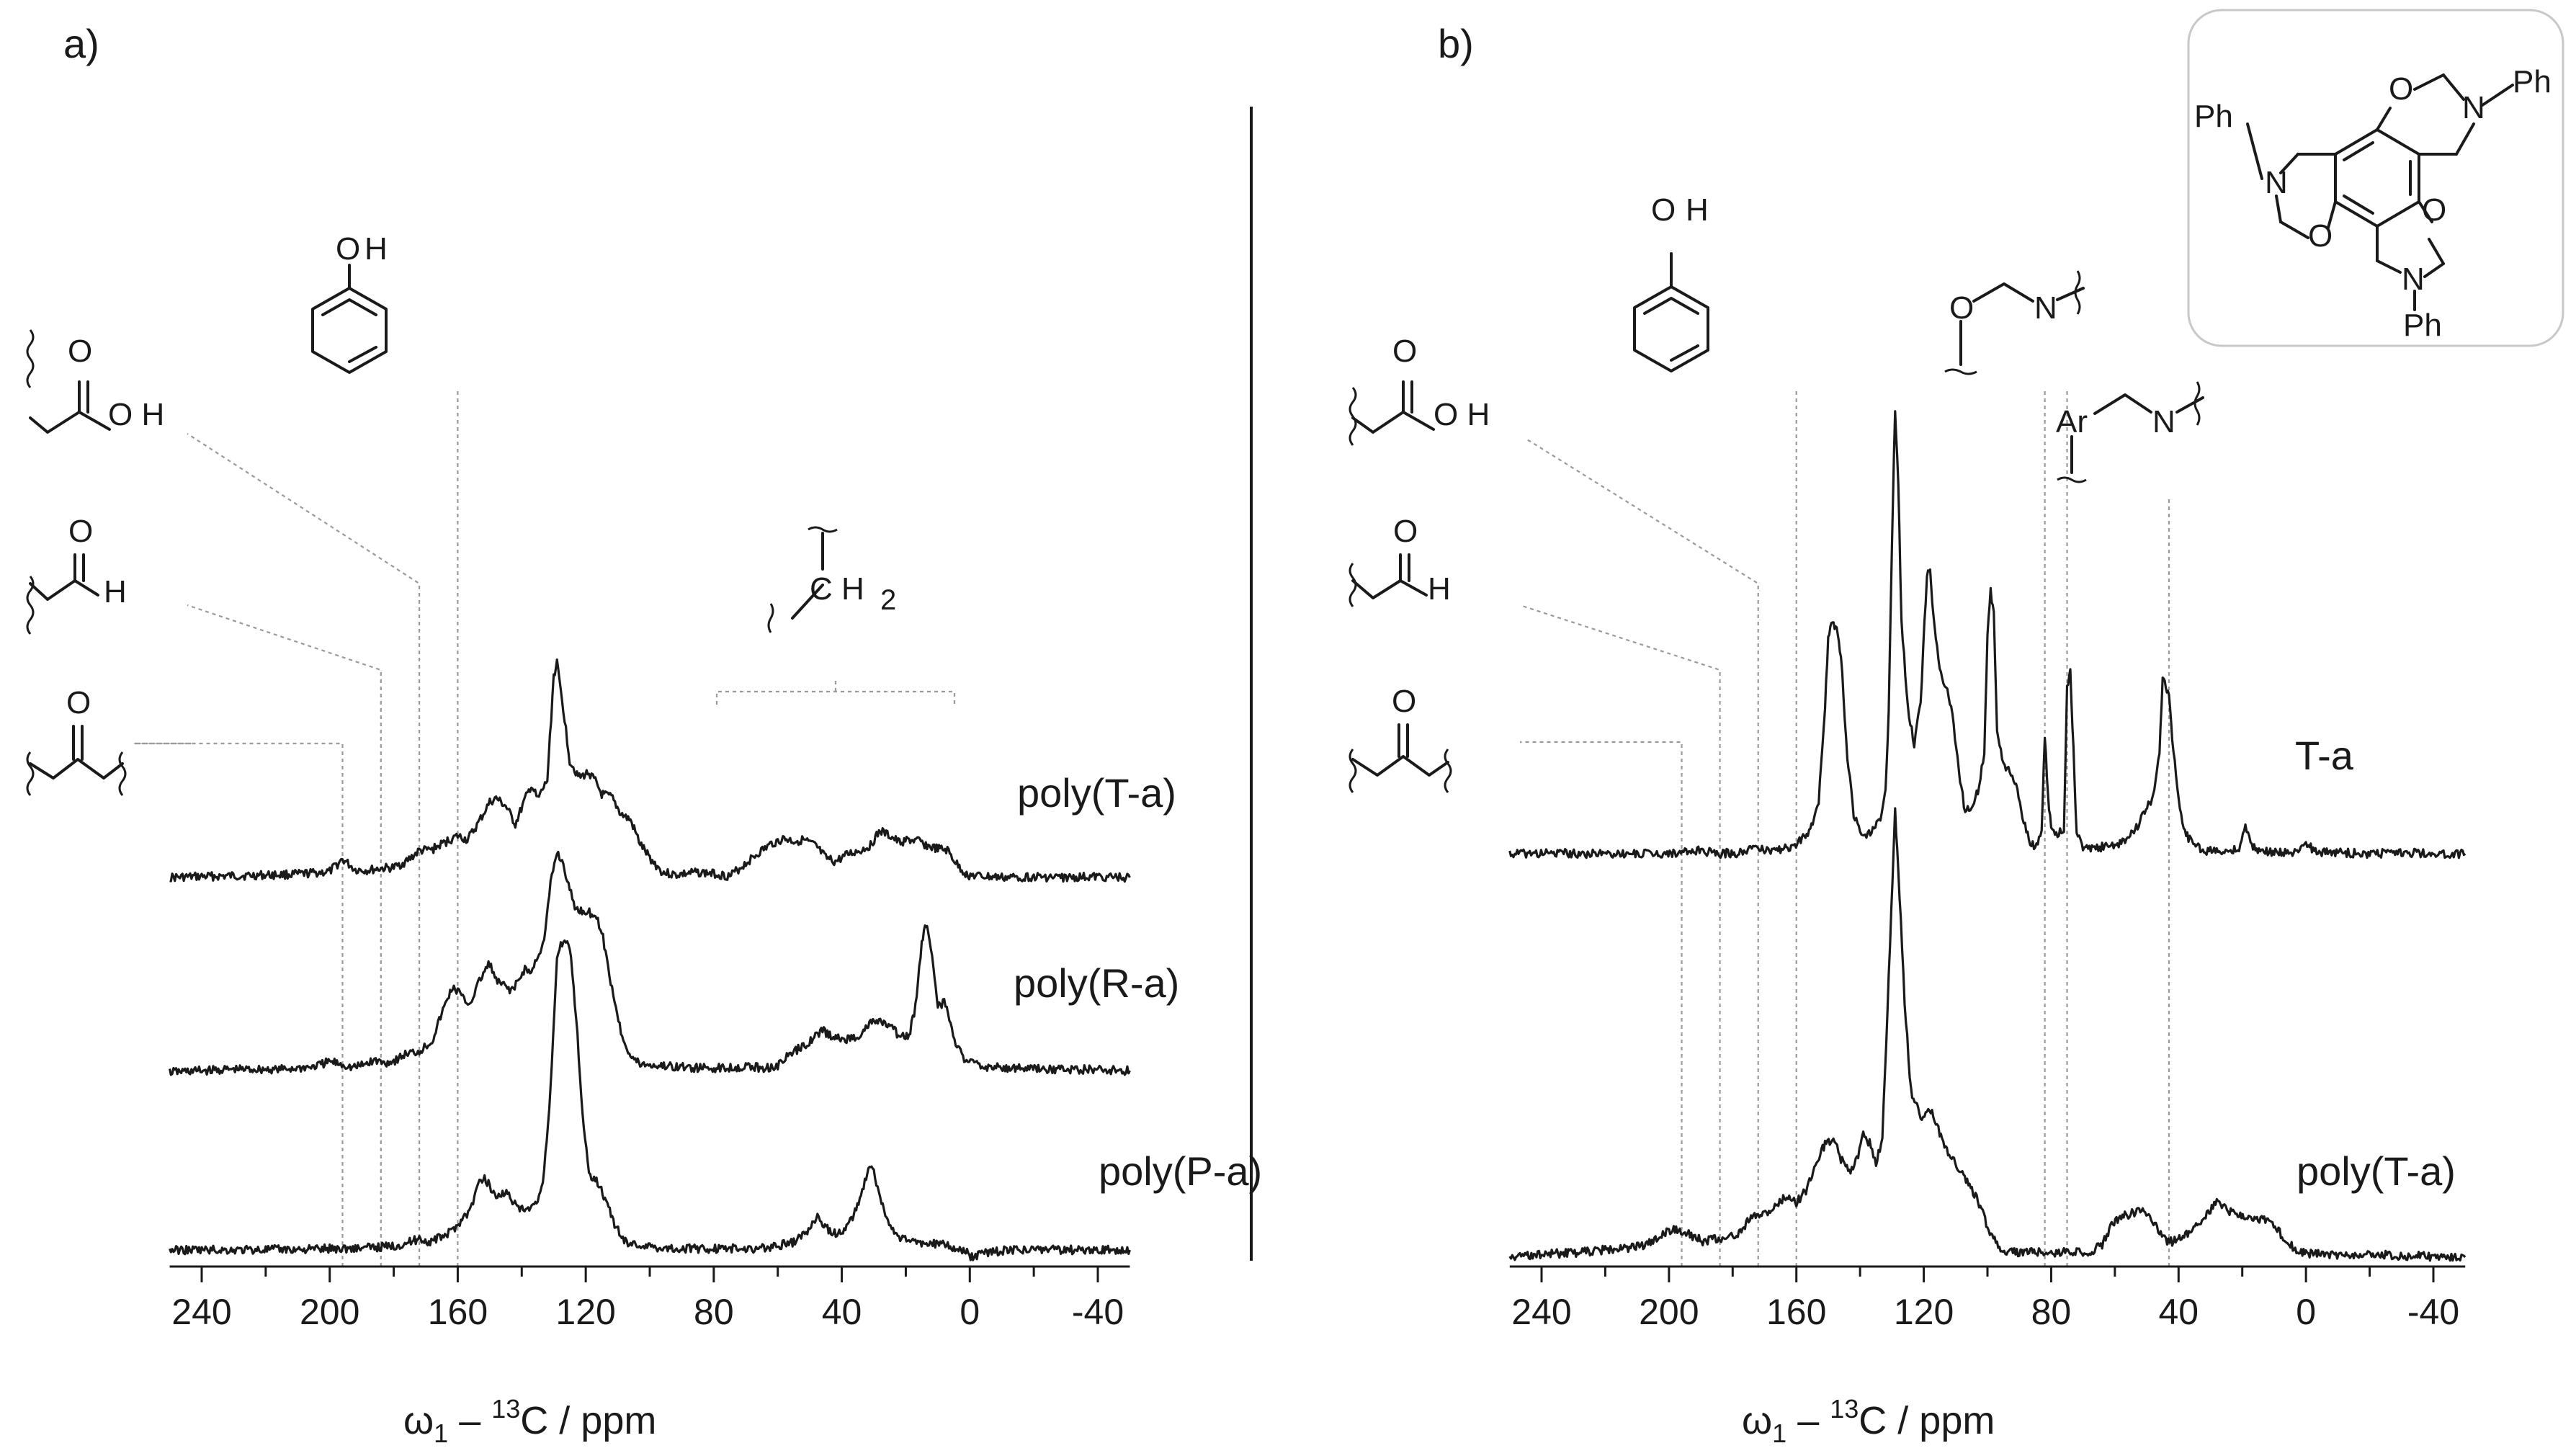  What do you see at coordinates (649, 1298) in the screenshot?
I see `panel-a-x-axis: 240 200 160 120 80 40 0 -40` at bounding box center [649, 1298].